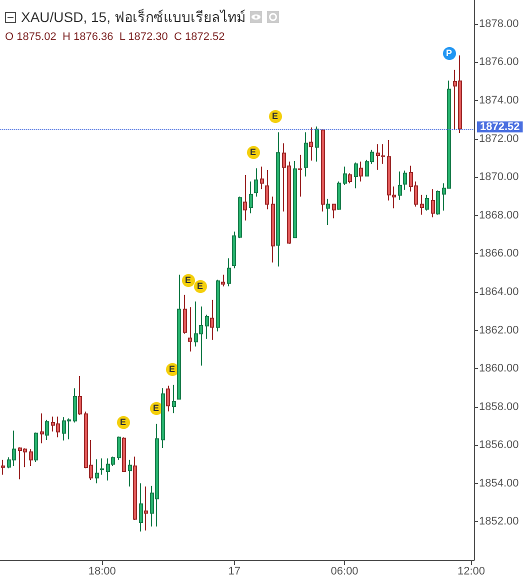 Image resolution: width=528 pixels, height=581 pixels. What do you see at coordinates (115, 37) in the screenshot?
I see `text: O 1875.02 H 1876.36 L 1872.30 C 1872.52` at bounding box center [115, 37].